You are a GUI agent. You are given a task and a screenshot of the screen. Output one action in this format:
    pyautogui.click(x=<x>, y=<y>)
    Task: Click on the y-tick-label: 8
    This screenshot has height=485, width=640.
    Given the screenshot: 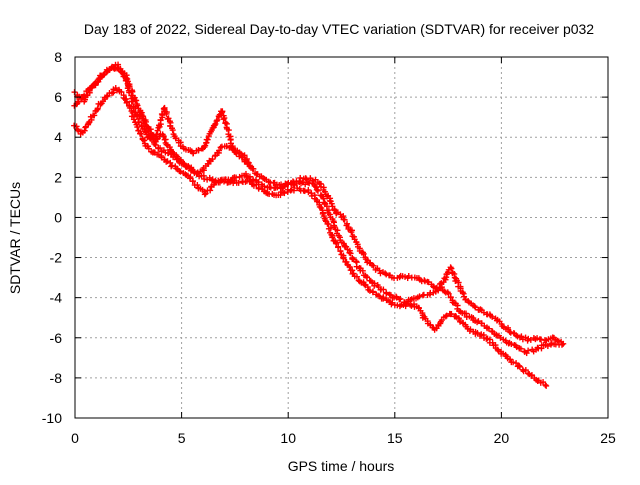 What is the action you would take?
    pyautogui.click(x=58, y=57)
    